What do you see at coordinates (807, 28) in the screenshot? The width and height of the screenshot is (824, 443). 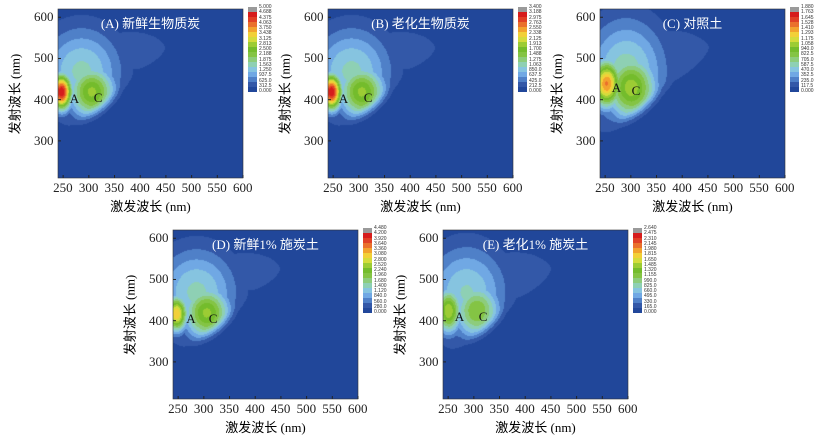 I see `colorbar-tick-label: 1.410` at bounding box center [807, 28].